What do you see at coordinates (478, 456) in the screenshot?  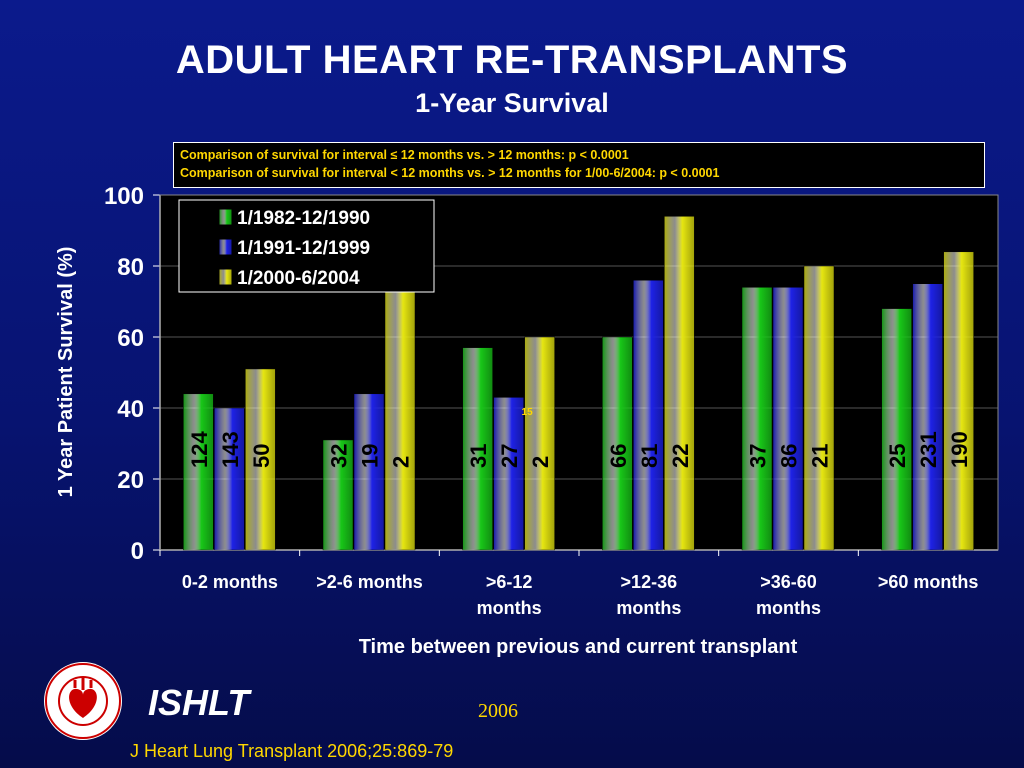 I see `bar-count-label: 31` at bounding box center [478, 456].